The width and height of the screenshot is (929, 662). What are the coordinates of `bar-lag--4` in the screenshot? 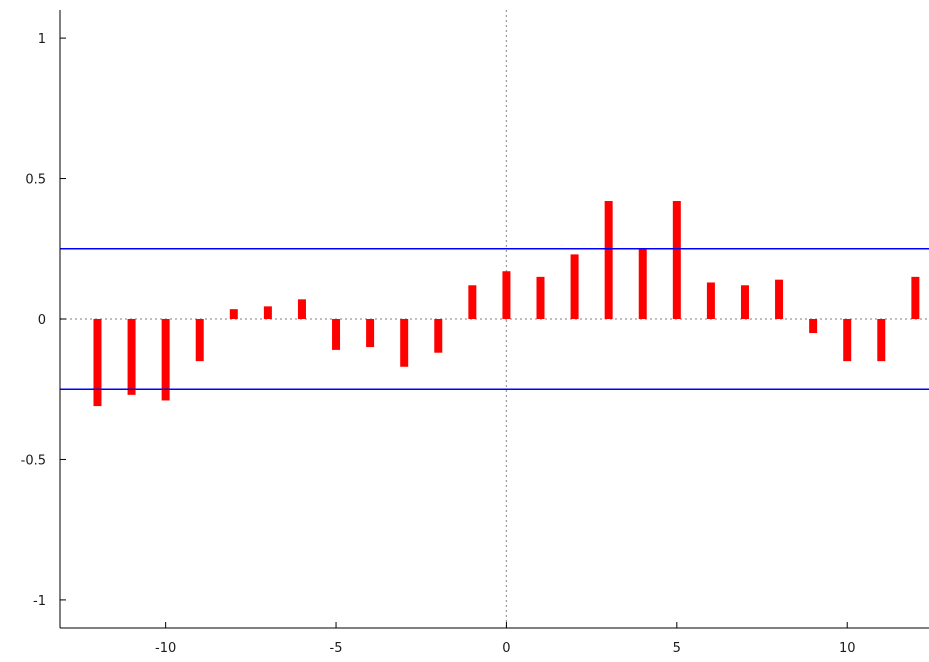 It's located at (370, 333).